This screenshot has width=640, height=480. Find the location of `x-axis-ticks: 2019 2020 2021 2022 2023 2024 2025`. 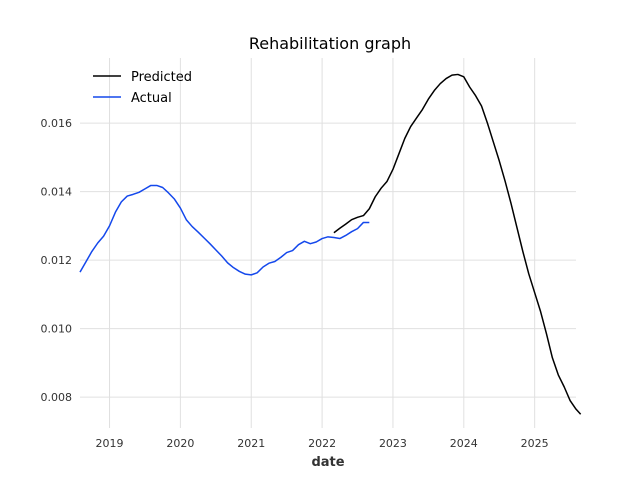

x-axis-ticks: 2019 2020 2021 2022 2023 2024 2025 is located at coordinates (322, 443).